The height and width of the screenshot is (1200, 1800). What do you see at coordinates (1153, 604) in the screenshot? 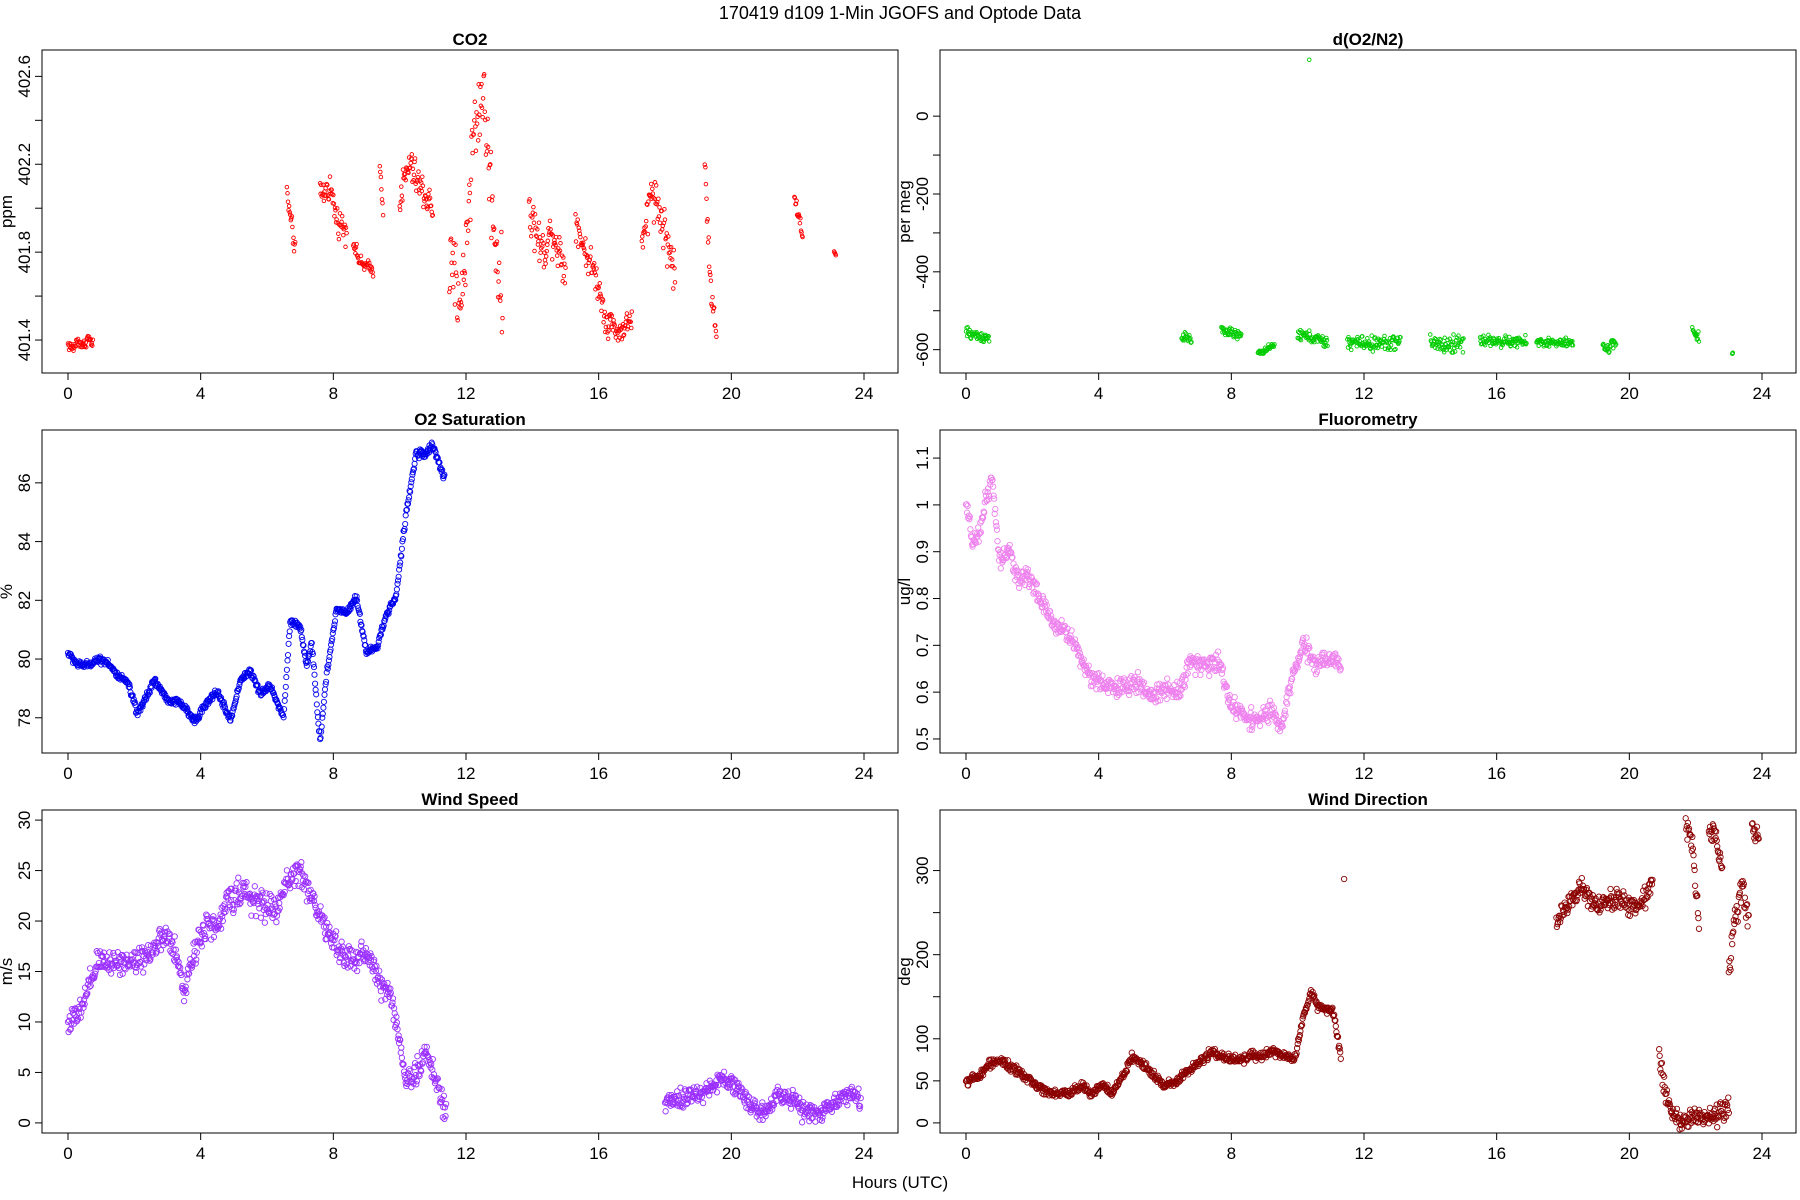
I see `data-points` at bounding box center [1153, 604].